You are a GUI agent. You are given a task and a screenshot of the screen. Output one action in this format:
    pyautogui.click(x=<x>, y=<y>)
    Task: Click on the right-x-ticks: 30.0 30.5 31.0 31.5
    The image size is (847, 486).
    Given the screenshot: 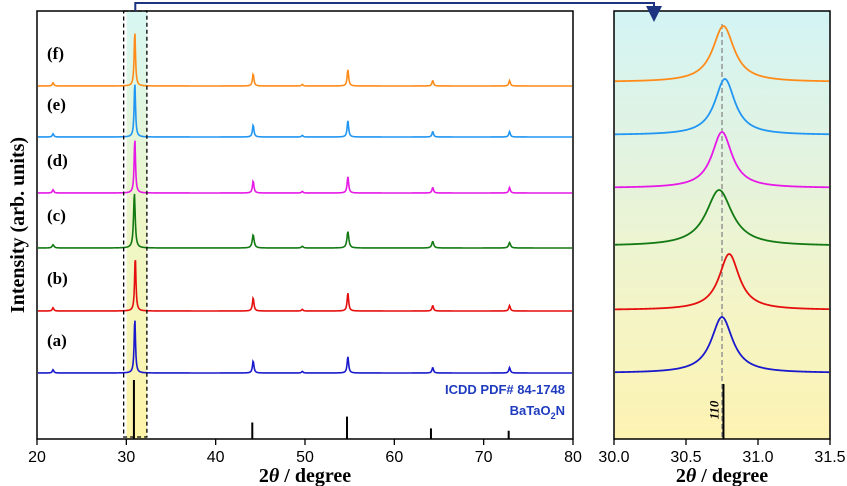 What is the action you would take?
    pyautogui.click(x=722, y=452)
    